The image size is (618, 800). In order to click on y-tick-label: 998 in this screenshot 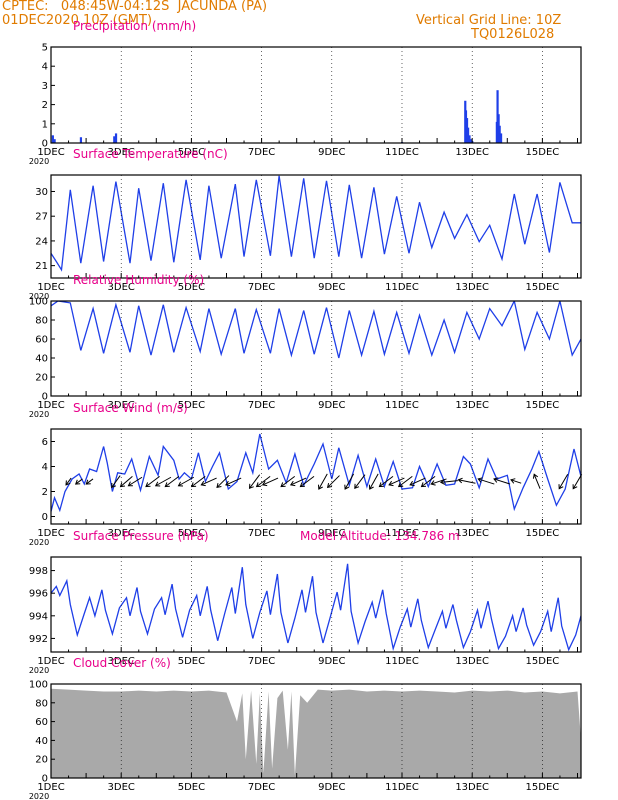, I will do `click(38, 571)`.